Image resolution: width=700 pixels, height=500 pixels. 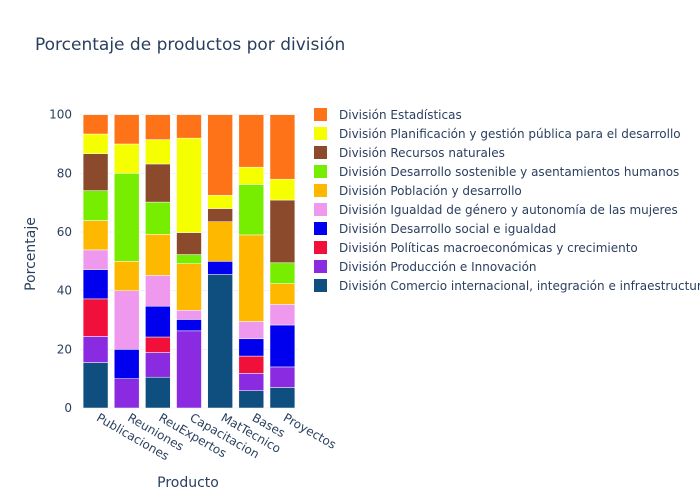 What do you see at coordinates (64, 291) in the screenshot?
I see `y-tick-label: 40` at bounding box center [64, 291].